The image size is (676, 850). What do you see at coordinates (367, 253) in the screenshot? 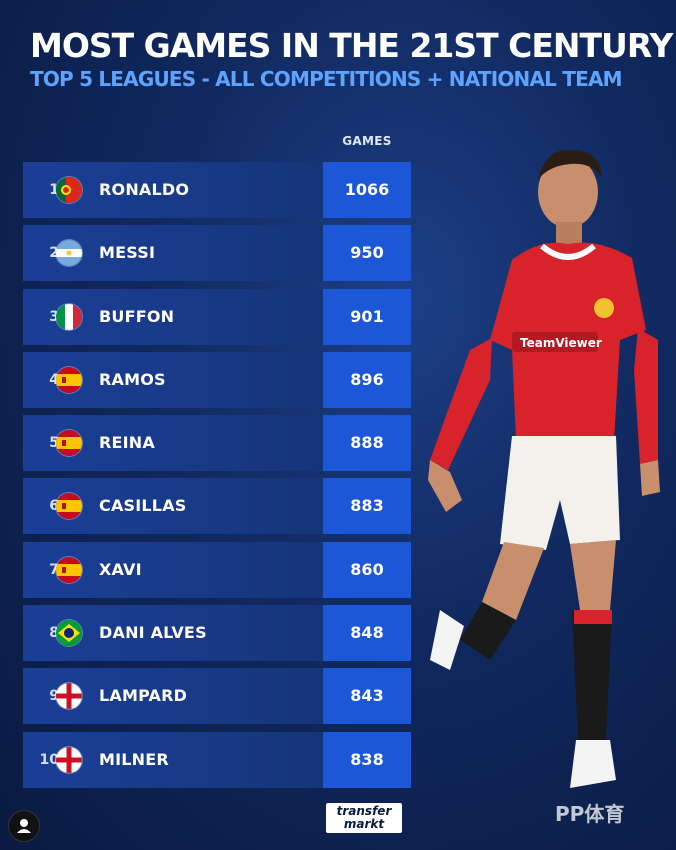
I see `games-count: 950` at bounding box center [367, 253].